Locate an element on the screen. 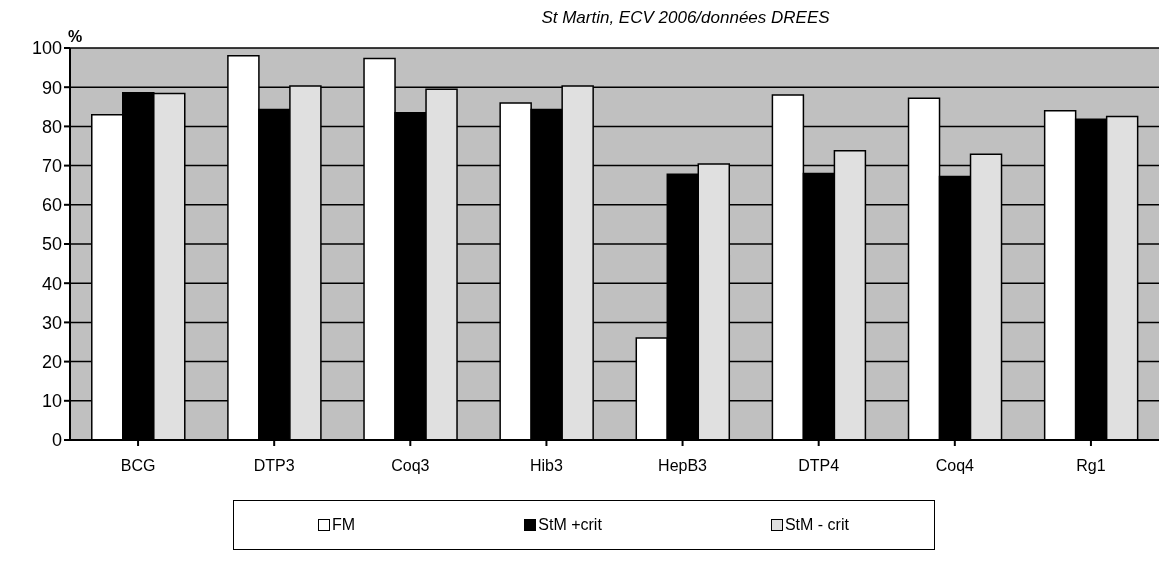 The height and width of the screenshot is (574, 1171). y-tick-label: 0 is located at coordinates (56, 440).